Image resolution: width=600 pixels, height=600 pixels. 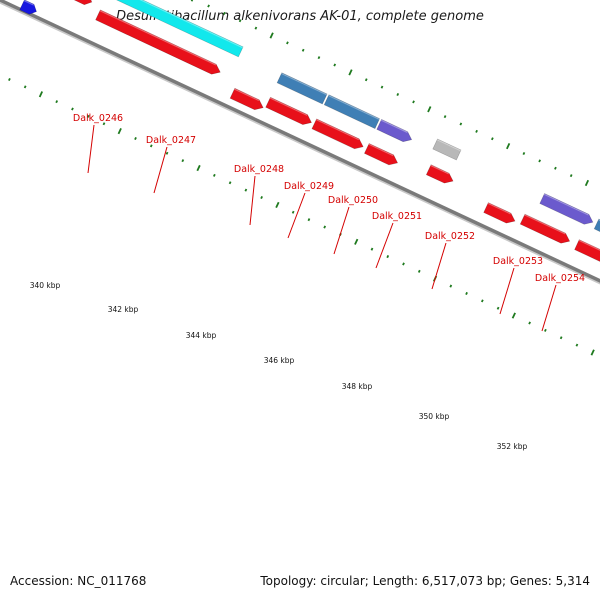 What do you see at coordinates (512, 446) in the screenshot?
I see `scale-label: 352 kbp` at bounding box center [512, 446].